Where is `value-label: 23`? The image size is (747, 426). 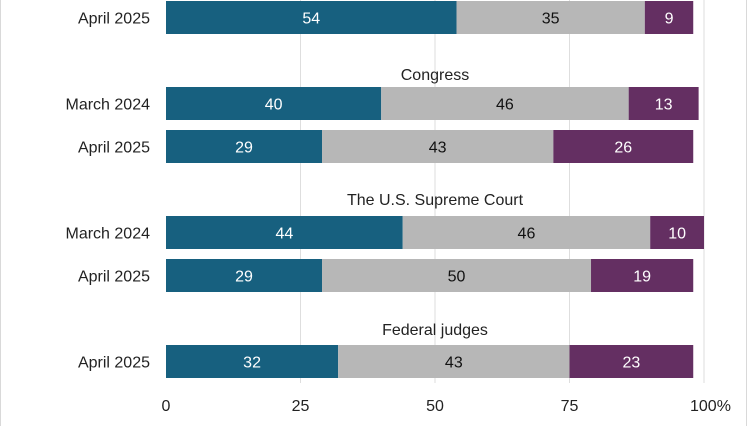
value-label: 23 is located at coordinates (631, 363).